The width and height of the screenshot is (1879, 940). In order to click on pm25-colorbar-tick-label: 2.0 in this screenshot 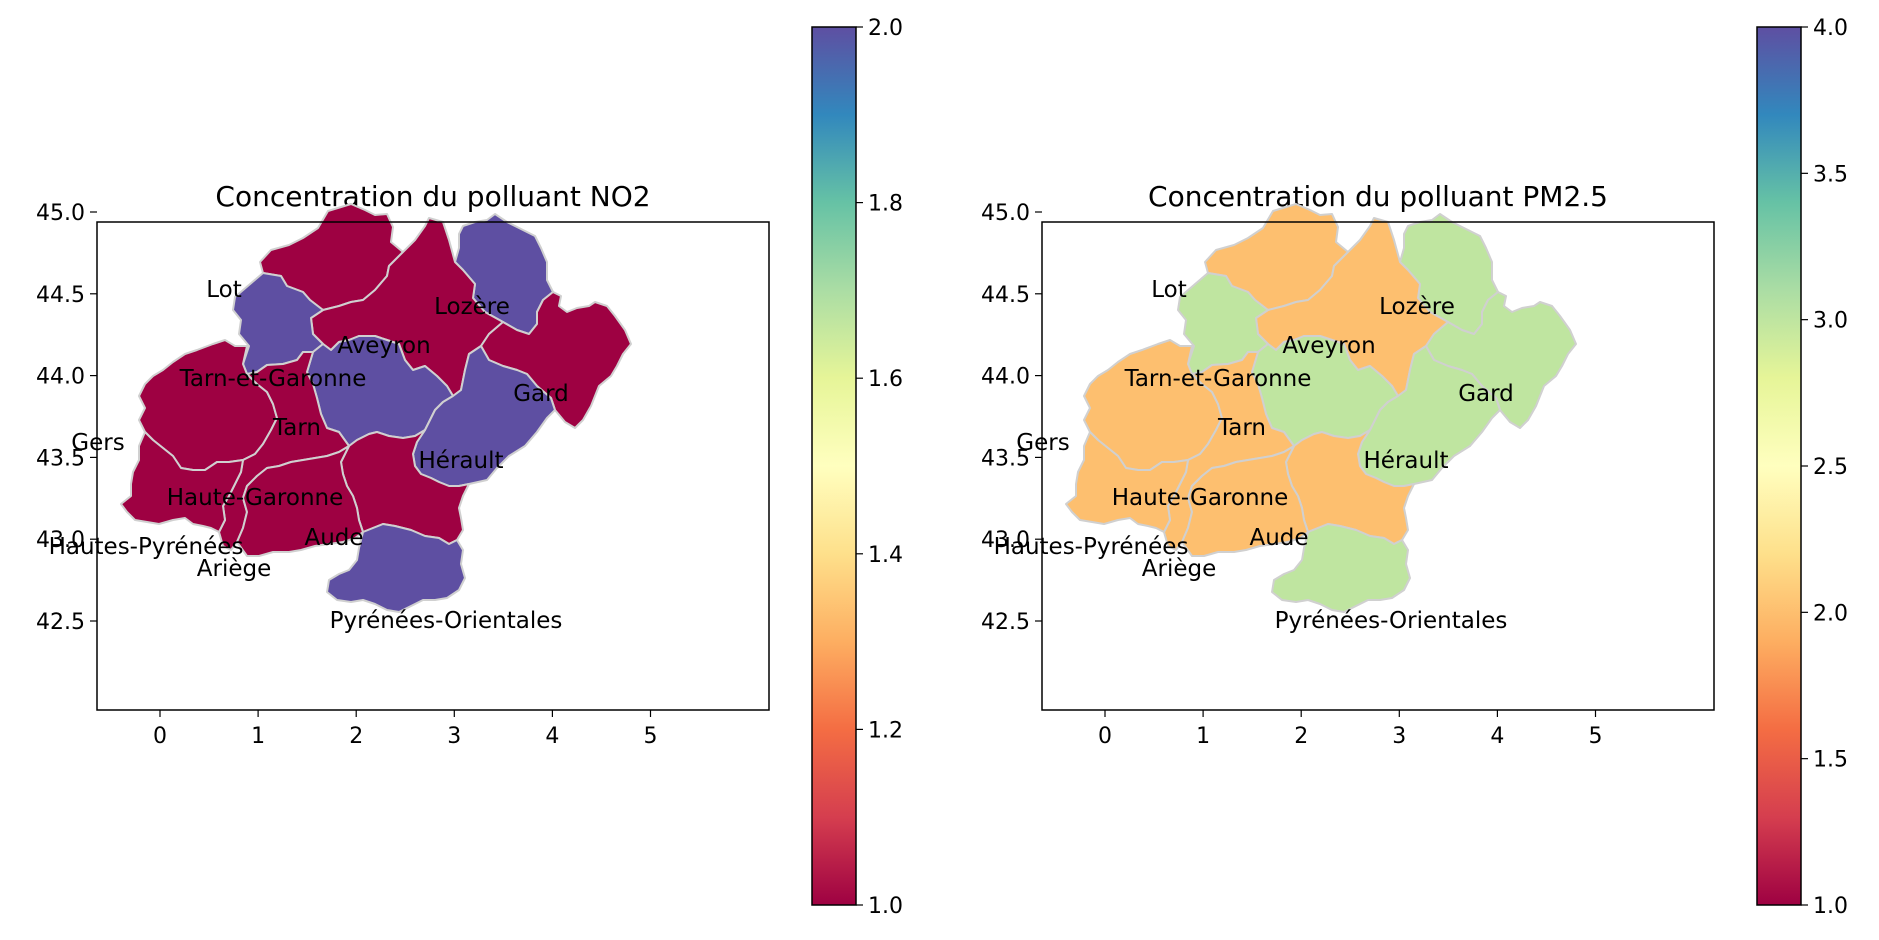, I will do `click(1830, 613)`.